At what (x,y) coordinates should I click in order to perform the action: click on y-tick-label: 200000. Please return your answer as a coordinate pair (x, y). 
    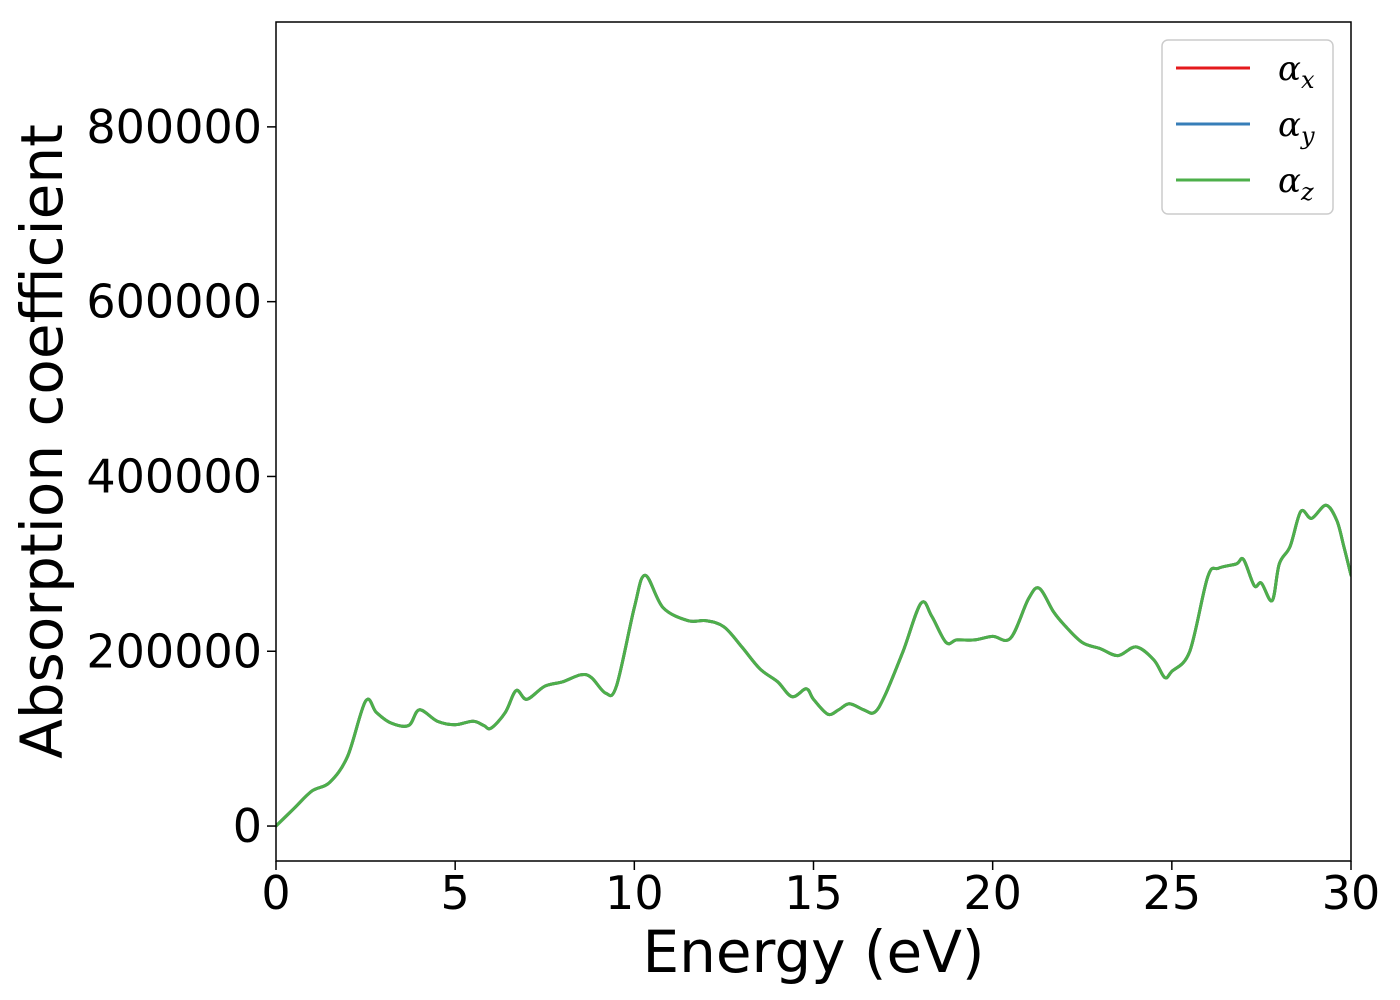
    Looking at the image, I should click on (174, 651).